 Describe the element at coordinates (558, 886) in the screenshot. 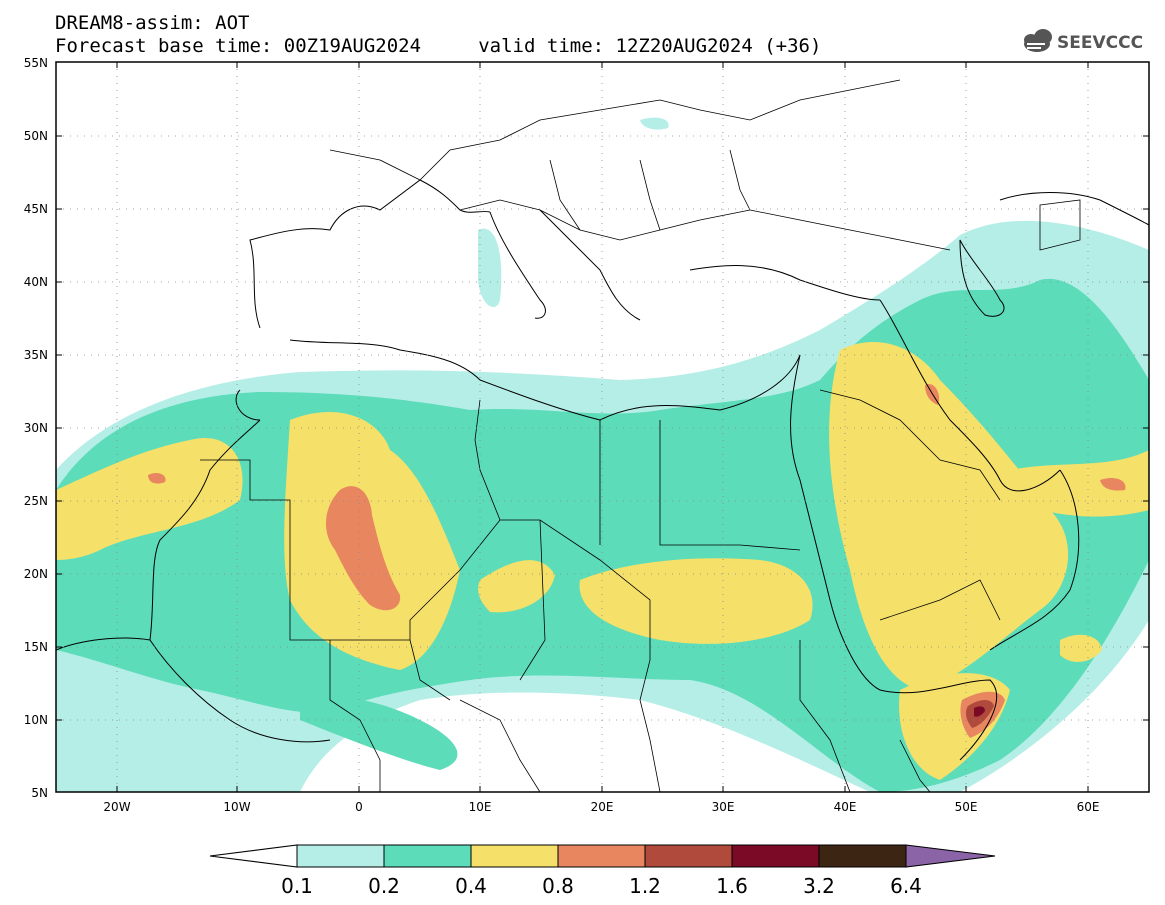

I see `colorbar-label: 0.8` at that location.